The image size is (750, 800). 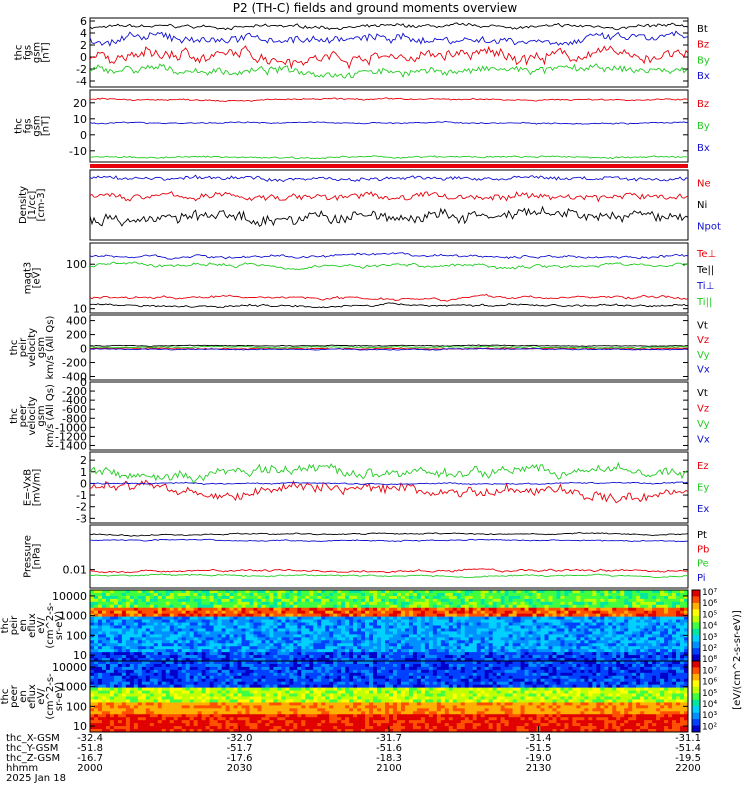 I want to click on y-tick-label: 0, so click(x=83, y=135).